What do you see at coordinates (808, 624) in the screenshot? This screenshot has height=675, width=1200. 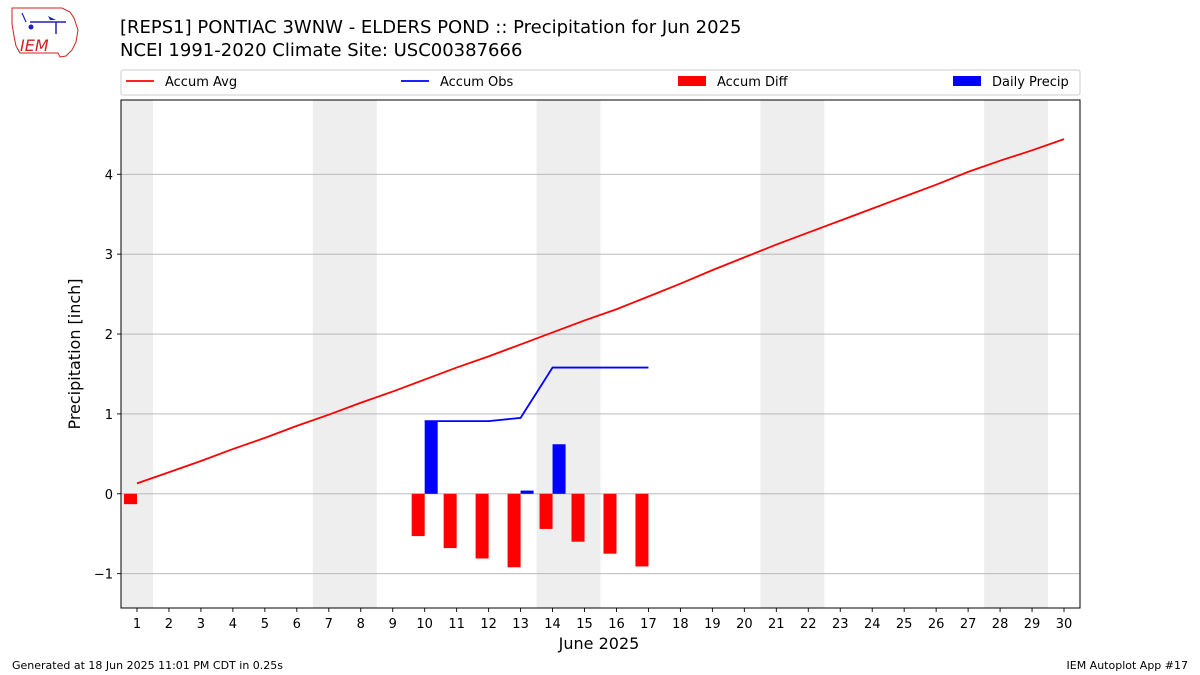 I see `x-tick-label-22: 22` at bounding box center [808, 624].